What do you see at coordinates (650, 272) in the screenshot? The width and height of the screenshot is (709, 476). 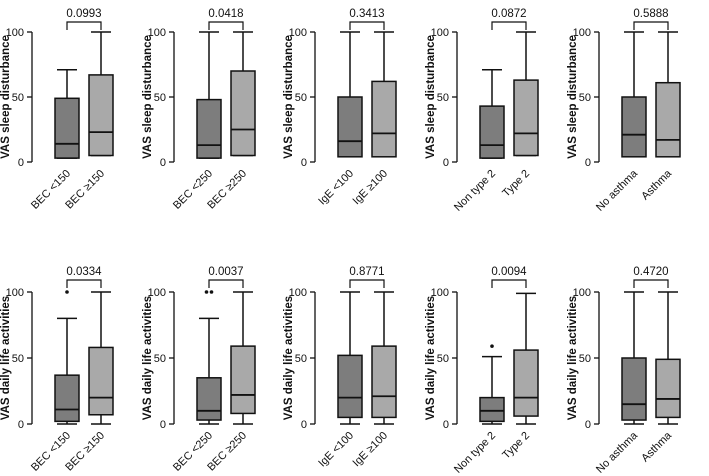 I see `p-value-label: 0.4720` at bounding box center [650, 272].